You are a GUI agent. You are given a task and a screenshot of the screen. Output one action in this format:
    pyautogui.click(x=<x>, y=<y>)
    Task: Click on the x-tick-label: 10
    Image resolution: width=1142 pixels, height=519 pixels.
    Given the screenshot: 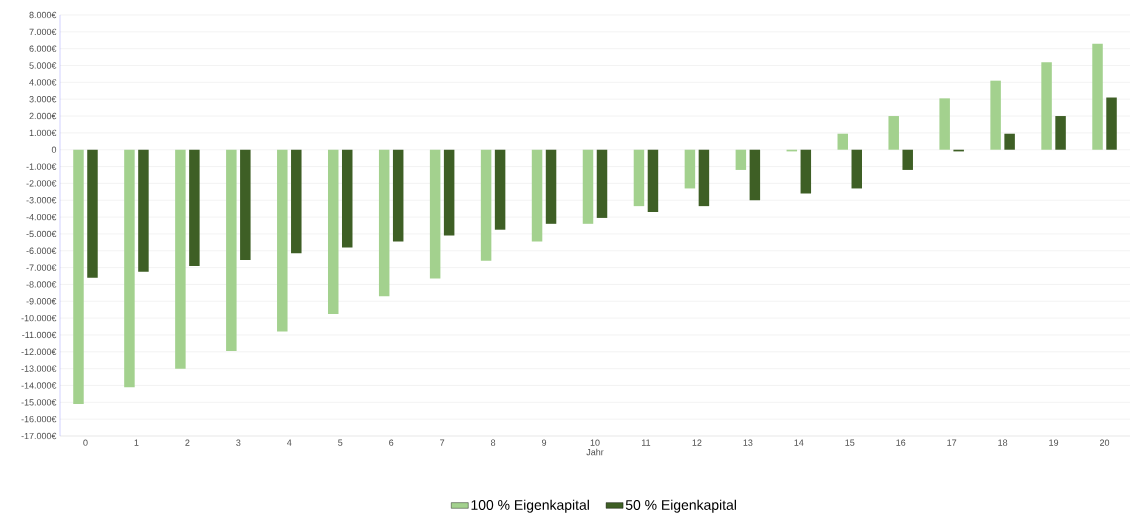 What is the action you would take?
    pyautogui.click(x=595, y=442)
    